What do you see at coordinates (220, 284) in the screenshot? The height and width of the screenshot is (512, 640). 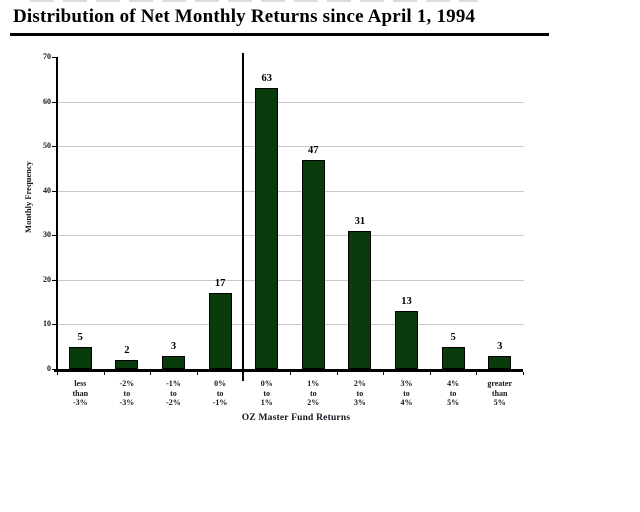 I see `bar-value-label: 17` at bounding box center [220, 284].